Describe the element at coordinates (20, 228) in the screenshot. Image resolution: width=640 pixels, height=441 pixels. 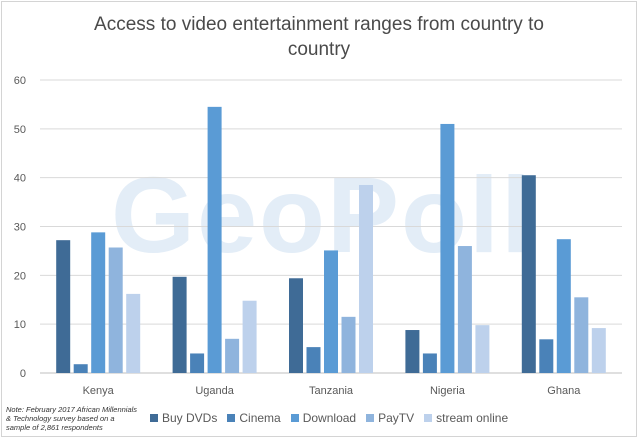
I see `y-tick-label: 30` at that location.